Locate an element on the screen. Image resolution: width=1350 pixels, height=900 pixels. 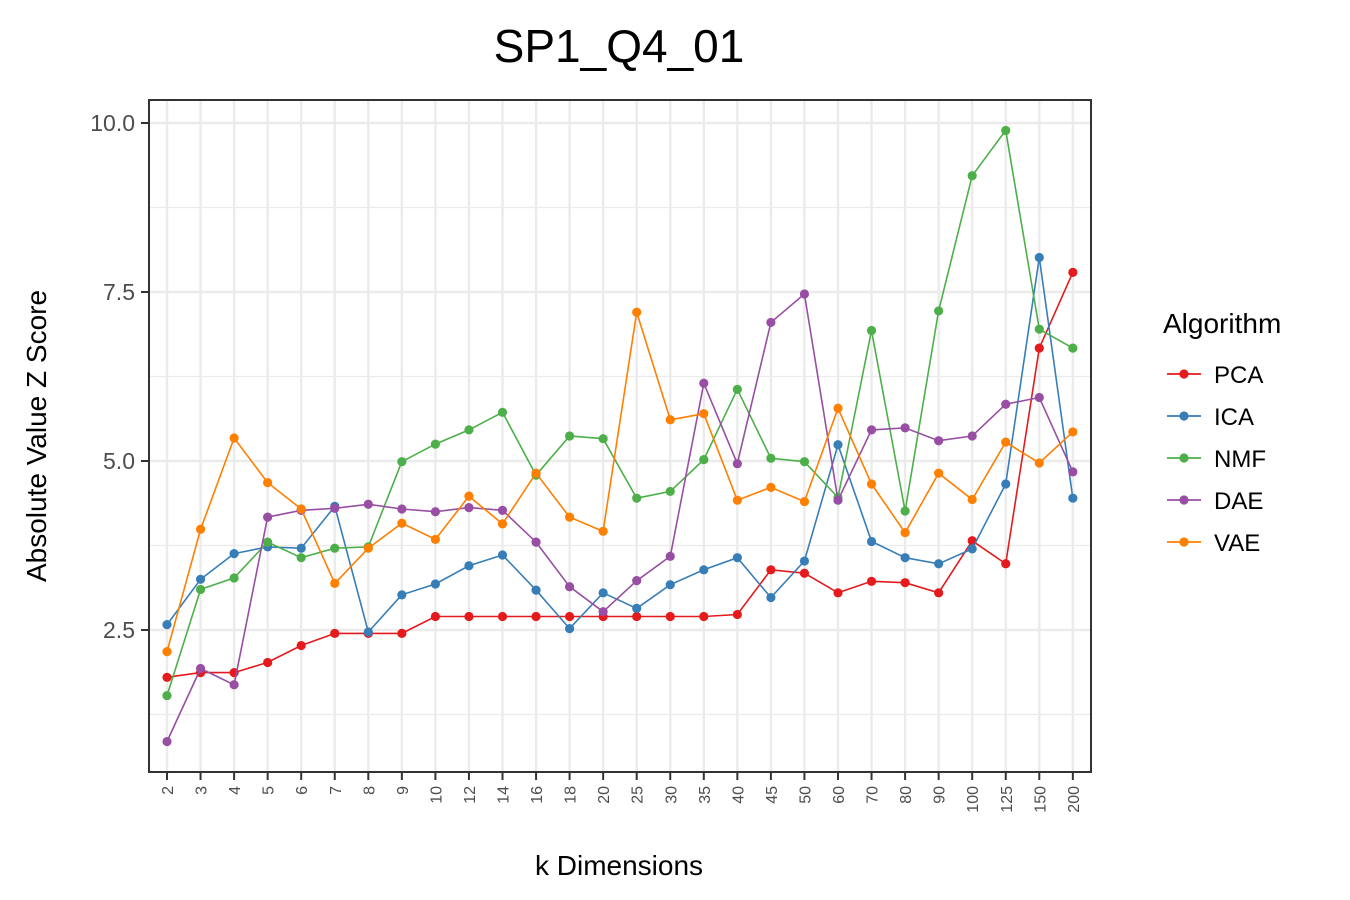
legend-key-point is located at coordinates (1184, 458).